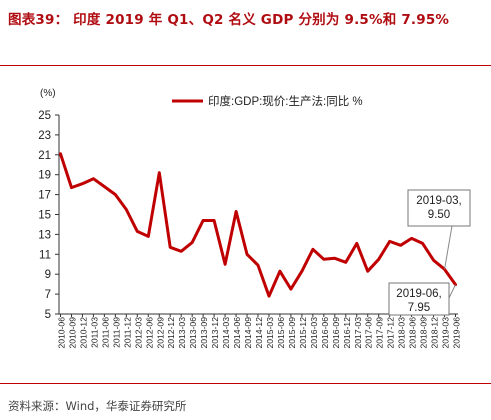  I want to click on x-tick-label: 2013-09, so click(204, 333).